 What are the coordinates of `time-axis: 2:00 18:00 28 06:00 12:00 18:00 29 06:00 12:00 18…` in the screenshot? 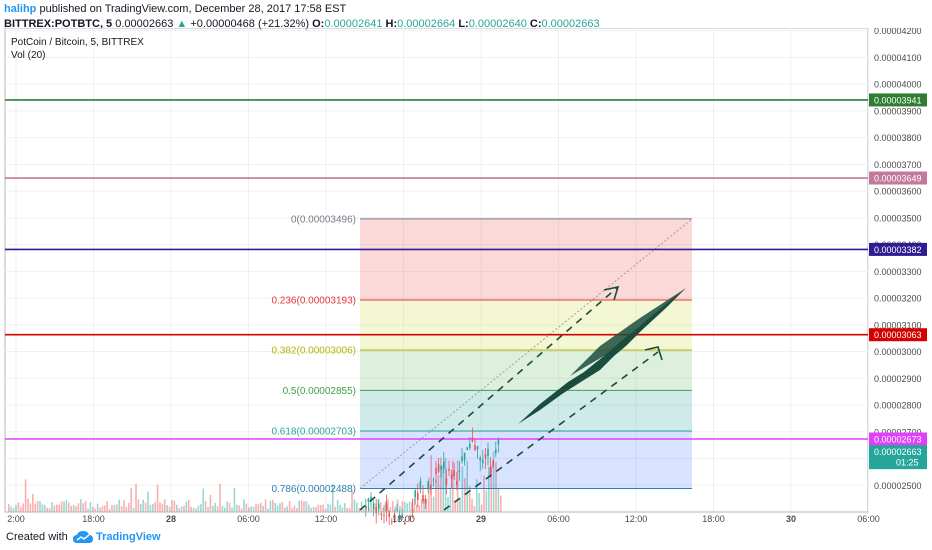 It's located at (442, 517).